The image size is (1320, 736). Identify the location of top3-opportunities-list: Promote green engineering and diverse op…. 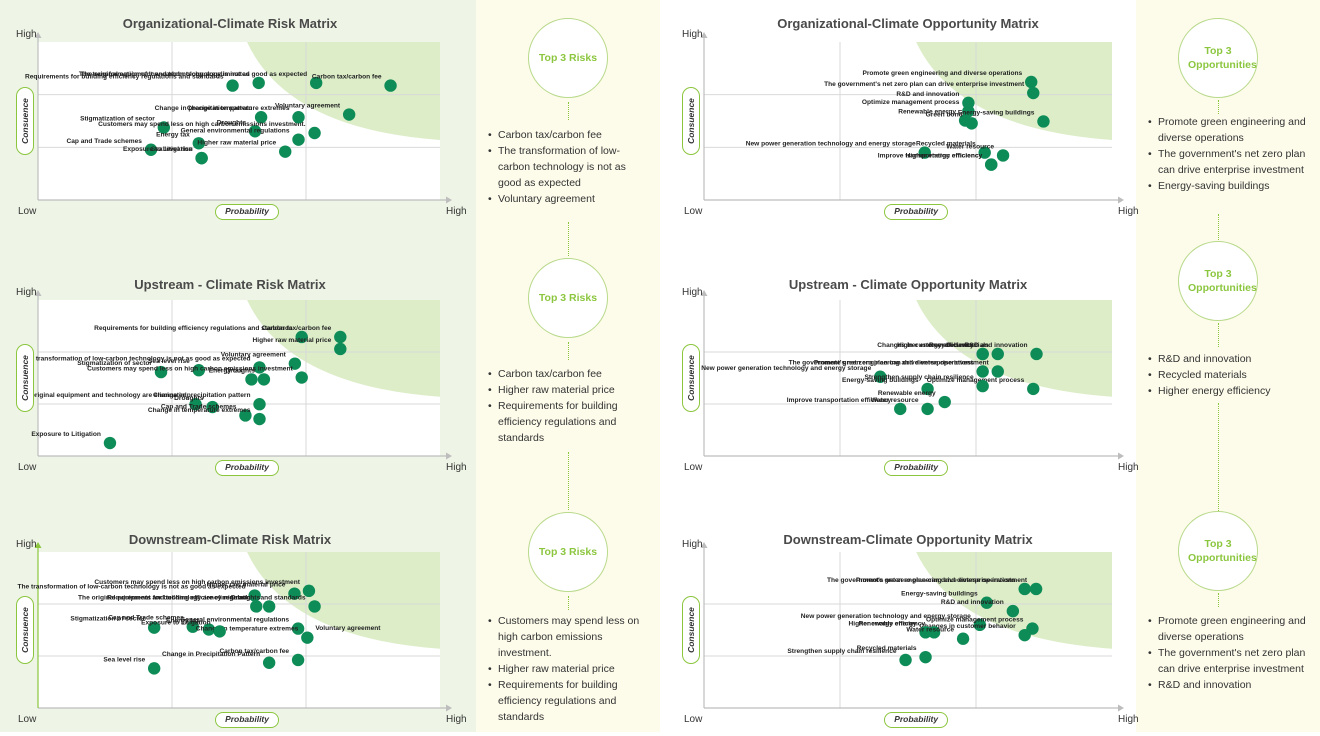
(1228, 653).